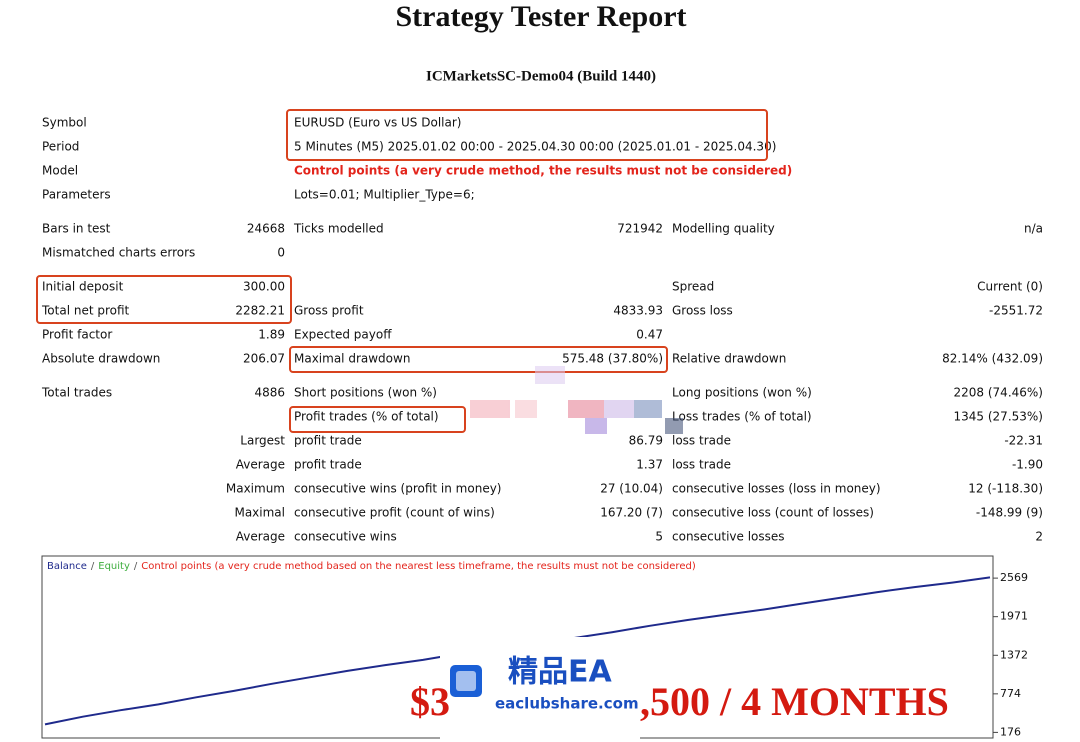  I want to click on stat-label: Spread, so click(693, 287).